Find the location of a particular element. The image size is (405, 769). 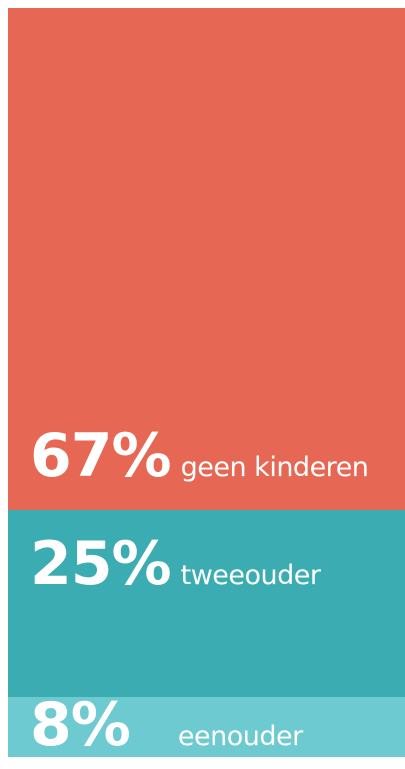

category-label: geen kinderen is located at coordinates (274, 467).